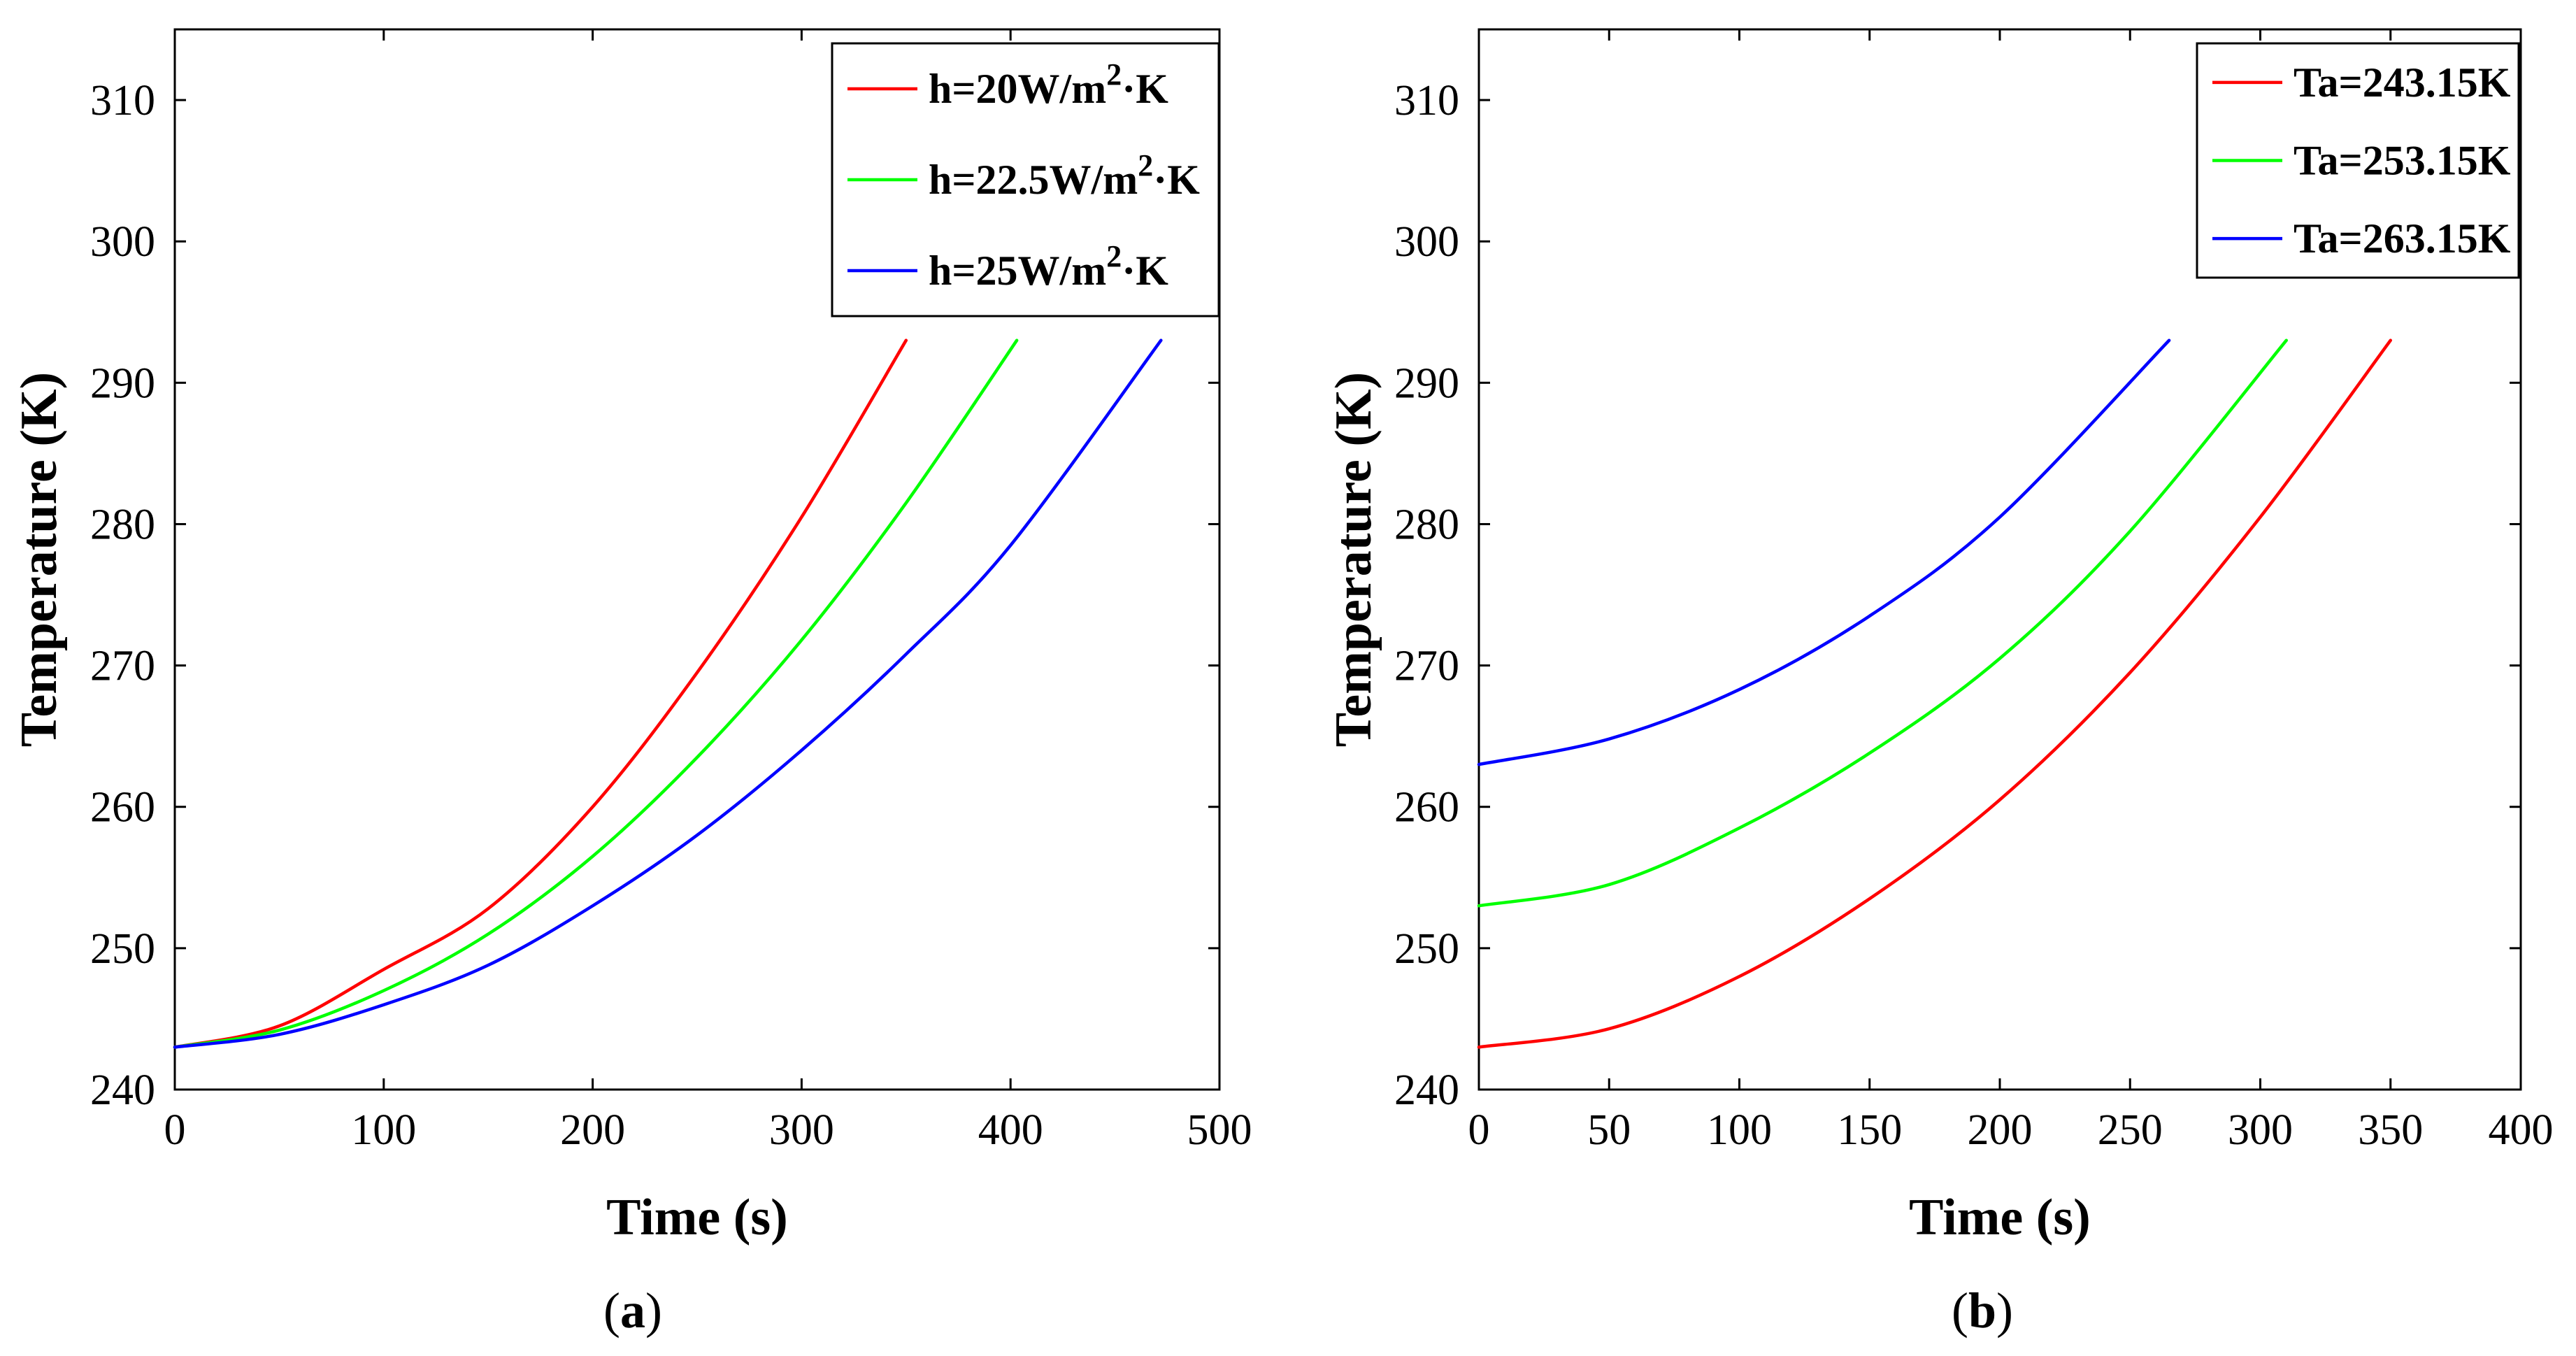 The width and height of the screenshot is (2576, 1356). What do you see at coordinates (1982, 1311) in the screenshot?
I see `panel-caption: (b)` at bounding box center [1982, 1311].